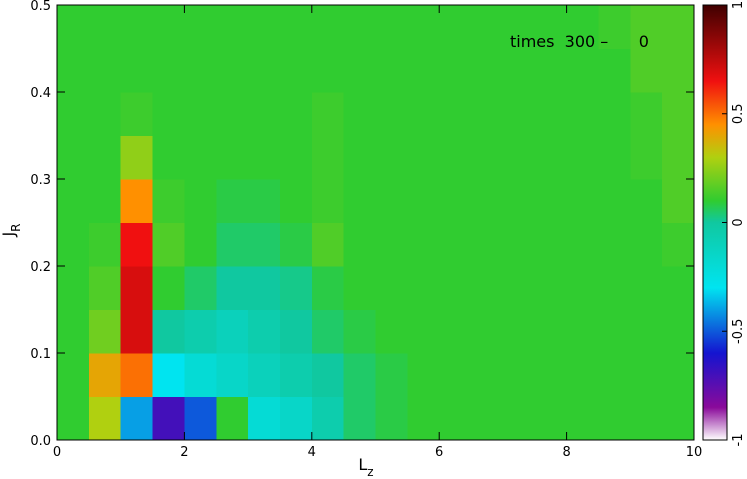 This screenshot has width=747, height=479. Describe the element at coordinates (362, 464) in the screenshot. I see `x-label-main: L` at that location.